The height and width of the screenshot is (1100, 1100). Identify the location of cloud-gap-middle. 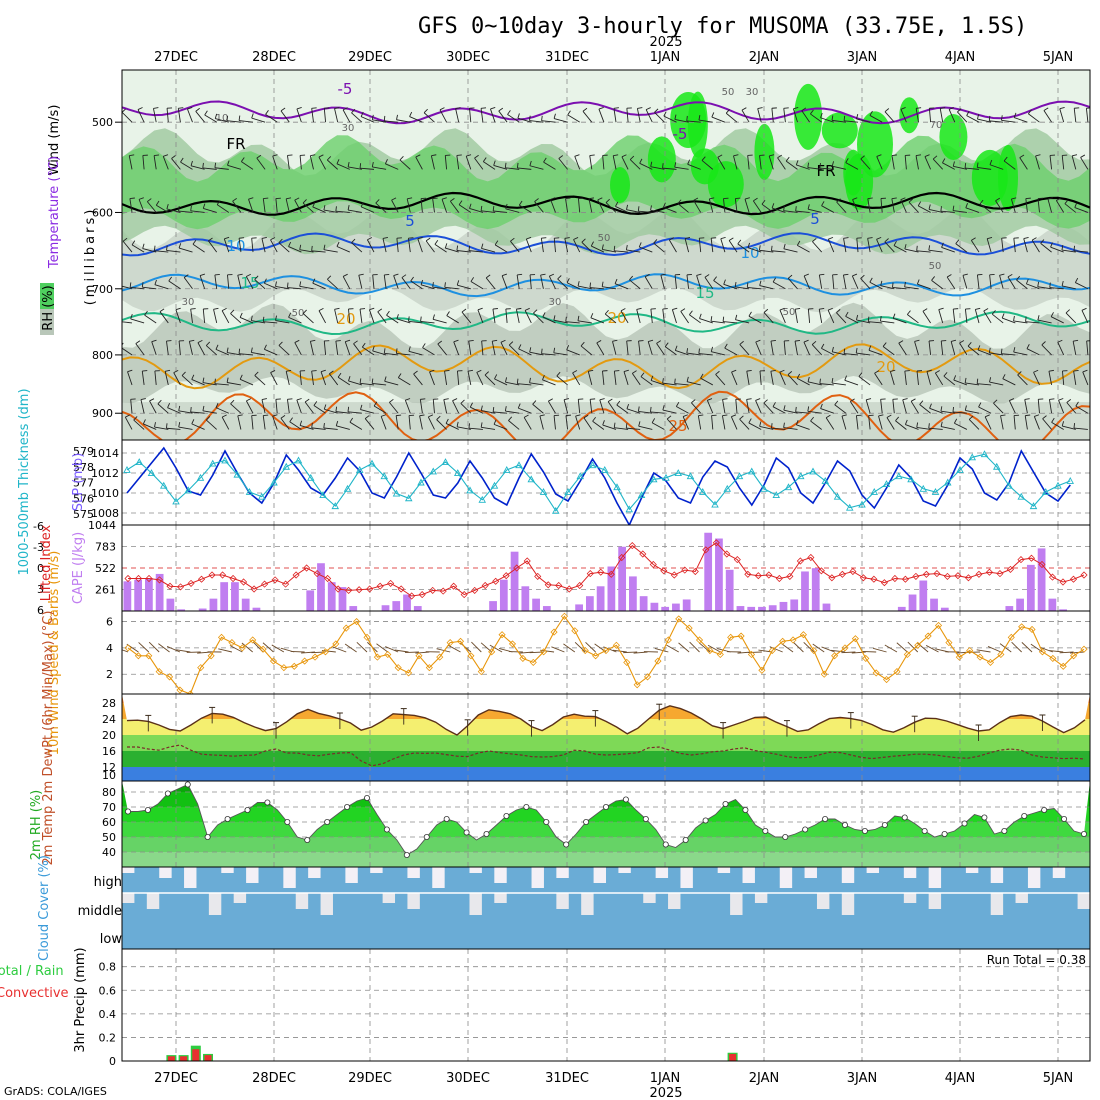
(475, 904).